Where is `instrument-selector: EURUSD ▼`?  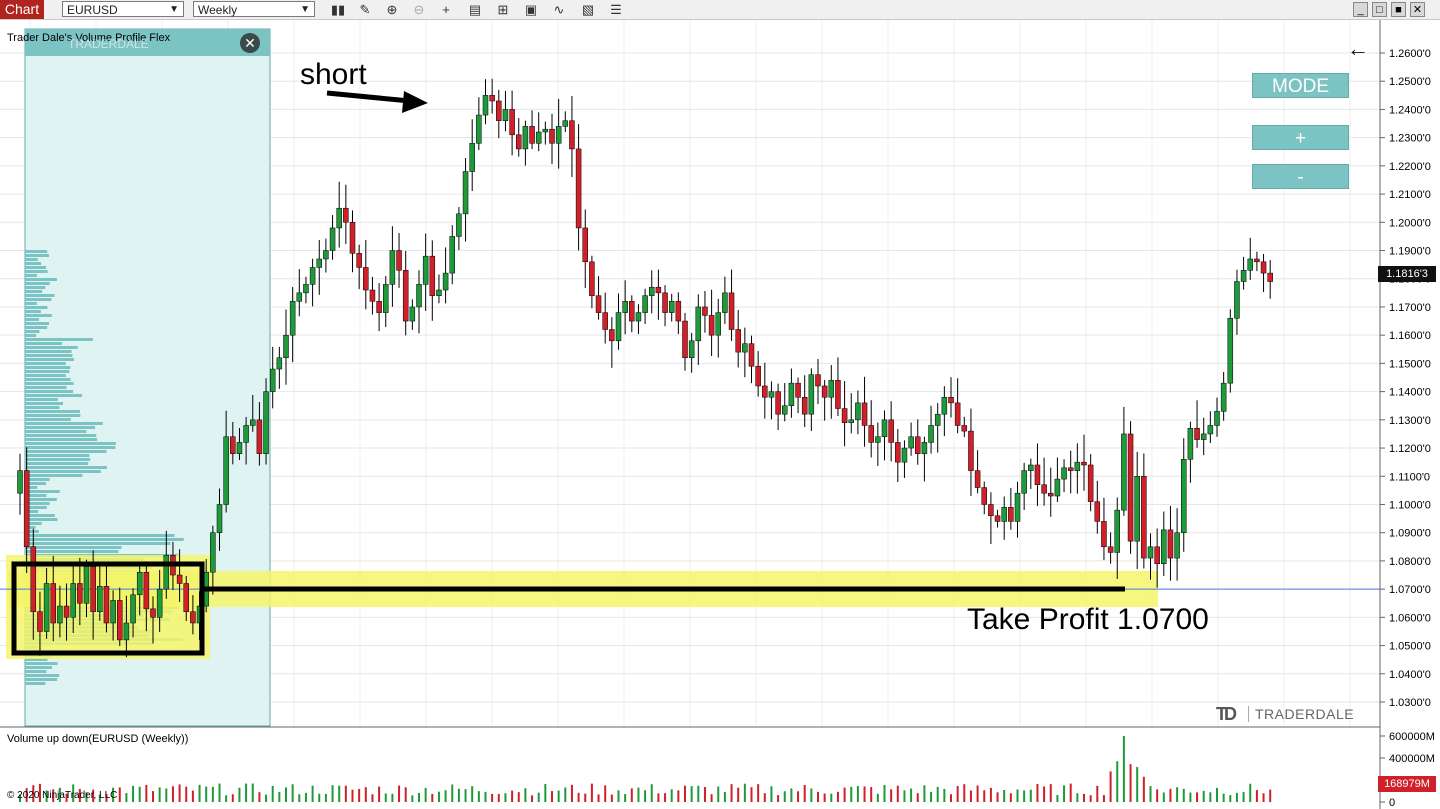
instrument-selector: EURUSD ▼ is located at coordinates (123, 9).